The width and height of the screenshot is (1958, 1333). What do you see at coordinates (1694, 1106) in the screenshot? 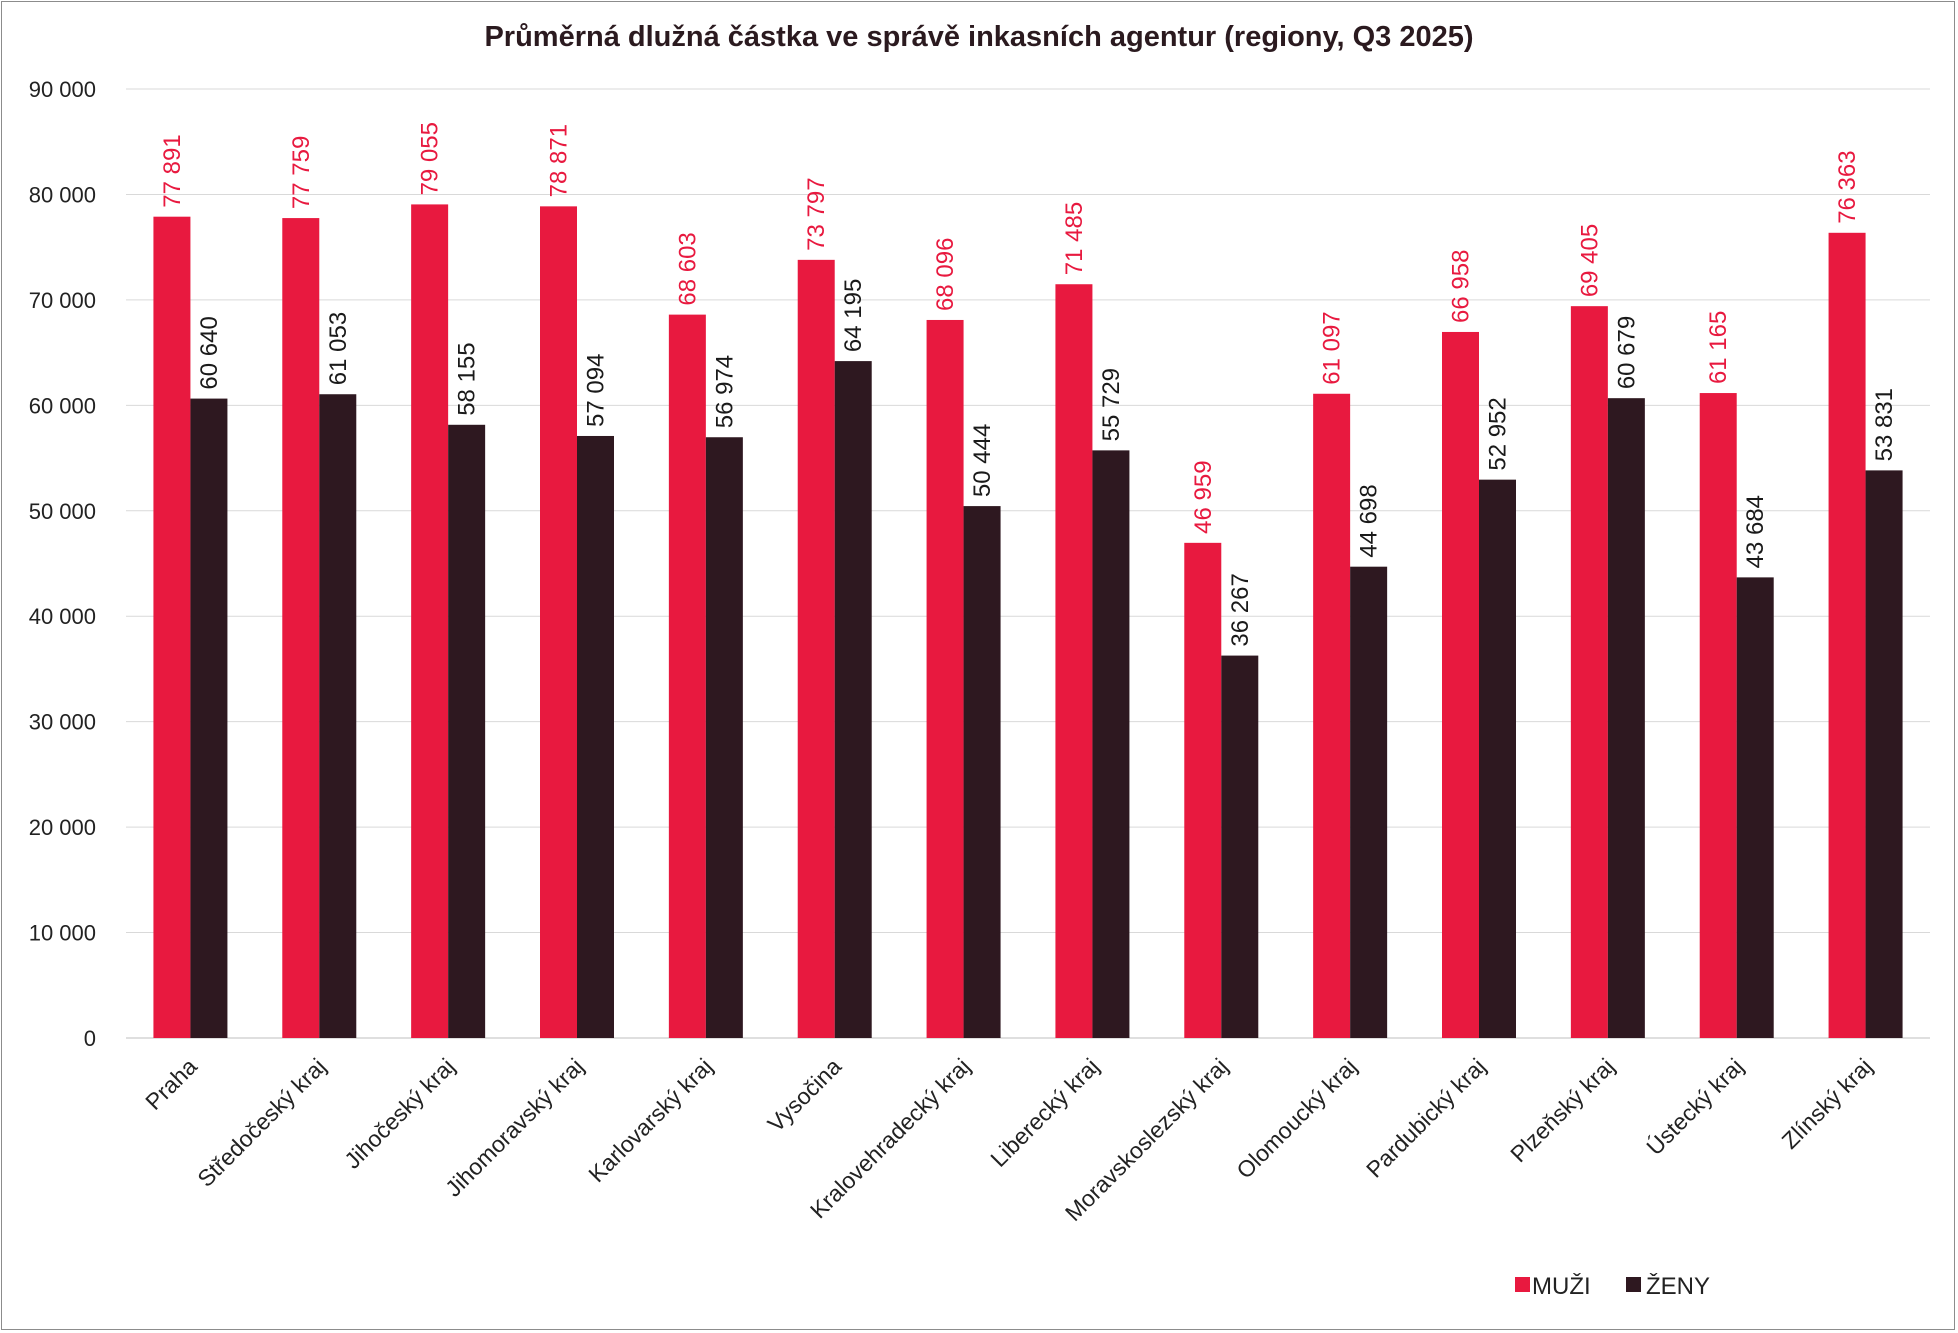
I see `x-tick-label: Ústecký kraj` at bounding box center [1694, 1106].